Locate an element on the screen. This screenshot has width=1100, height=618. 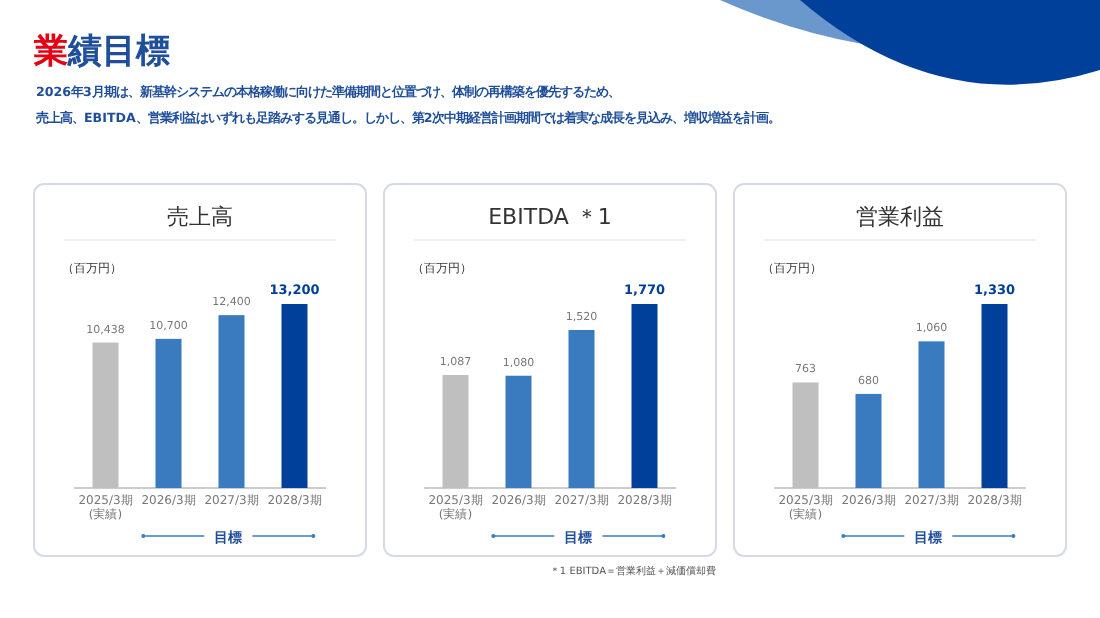
chart-title: 売上高 is located at coordinates (200, 217).